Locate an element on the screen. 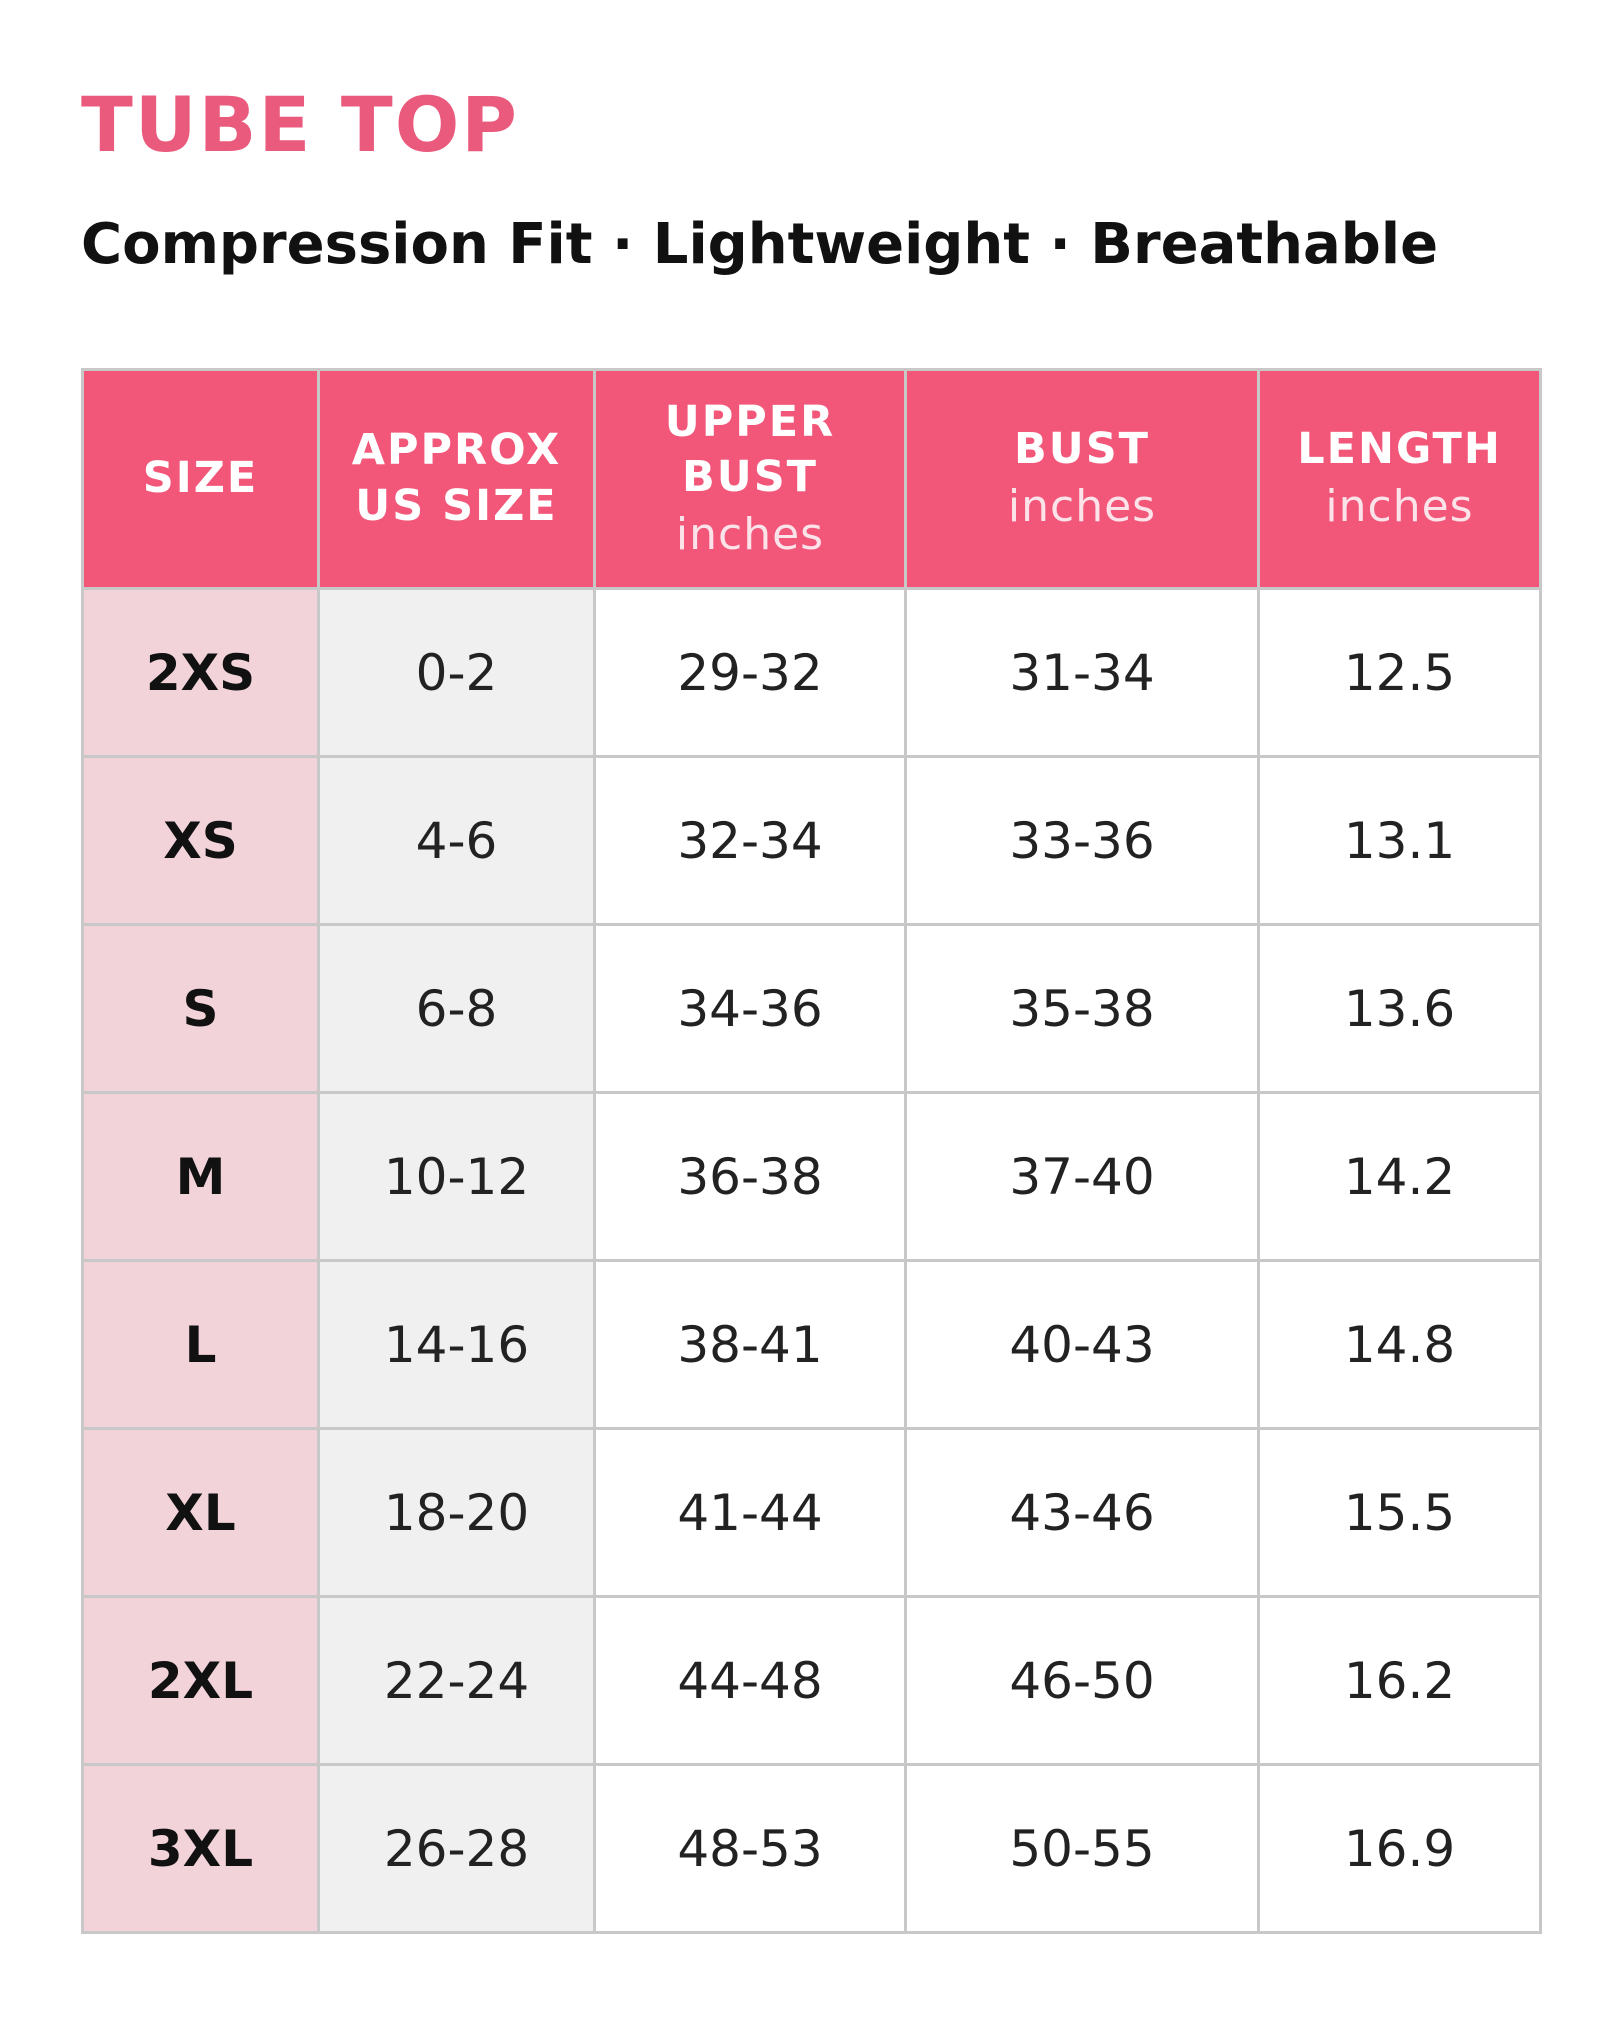 The height and width of the screenshot is (2025, 1620). column-header: APPROX US SIZE is located at coordinates (456, 479).